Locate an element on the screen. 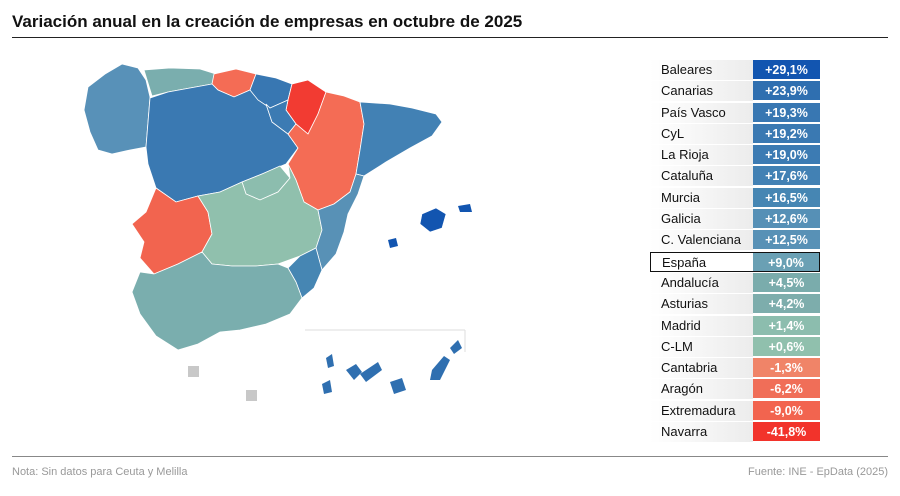 Image resolution: width=900 pixels, height=496 pixels. region-value: +23,9% is located at coordinates (786, 91).